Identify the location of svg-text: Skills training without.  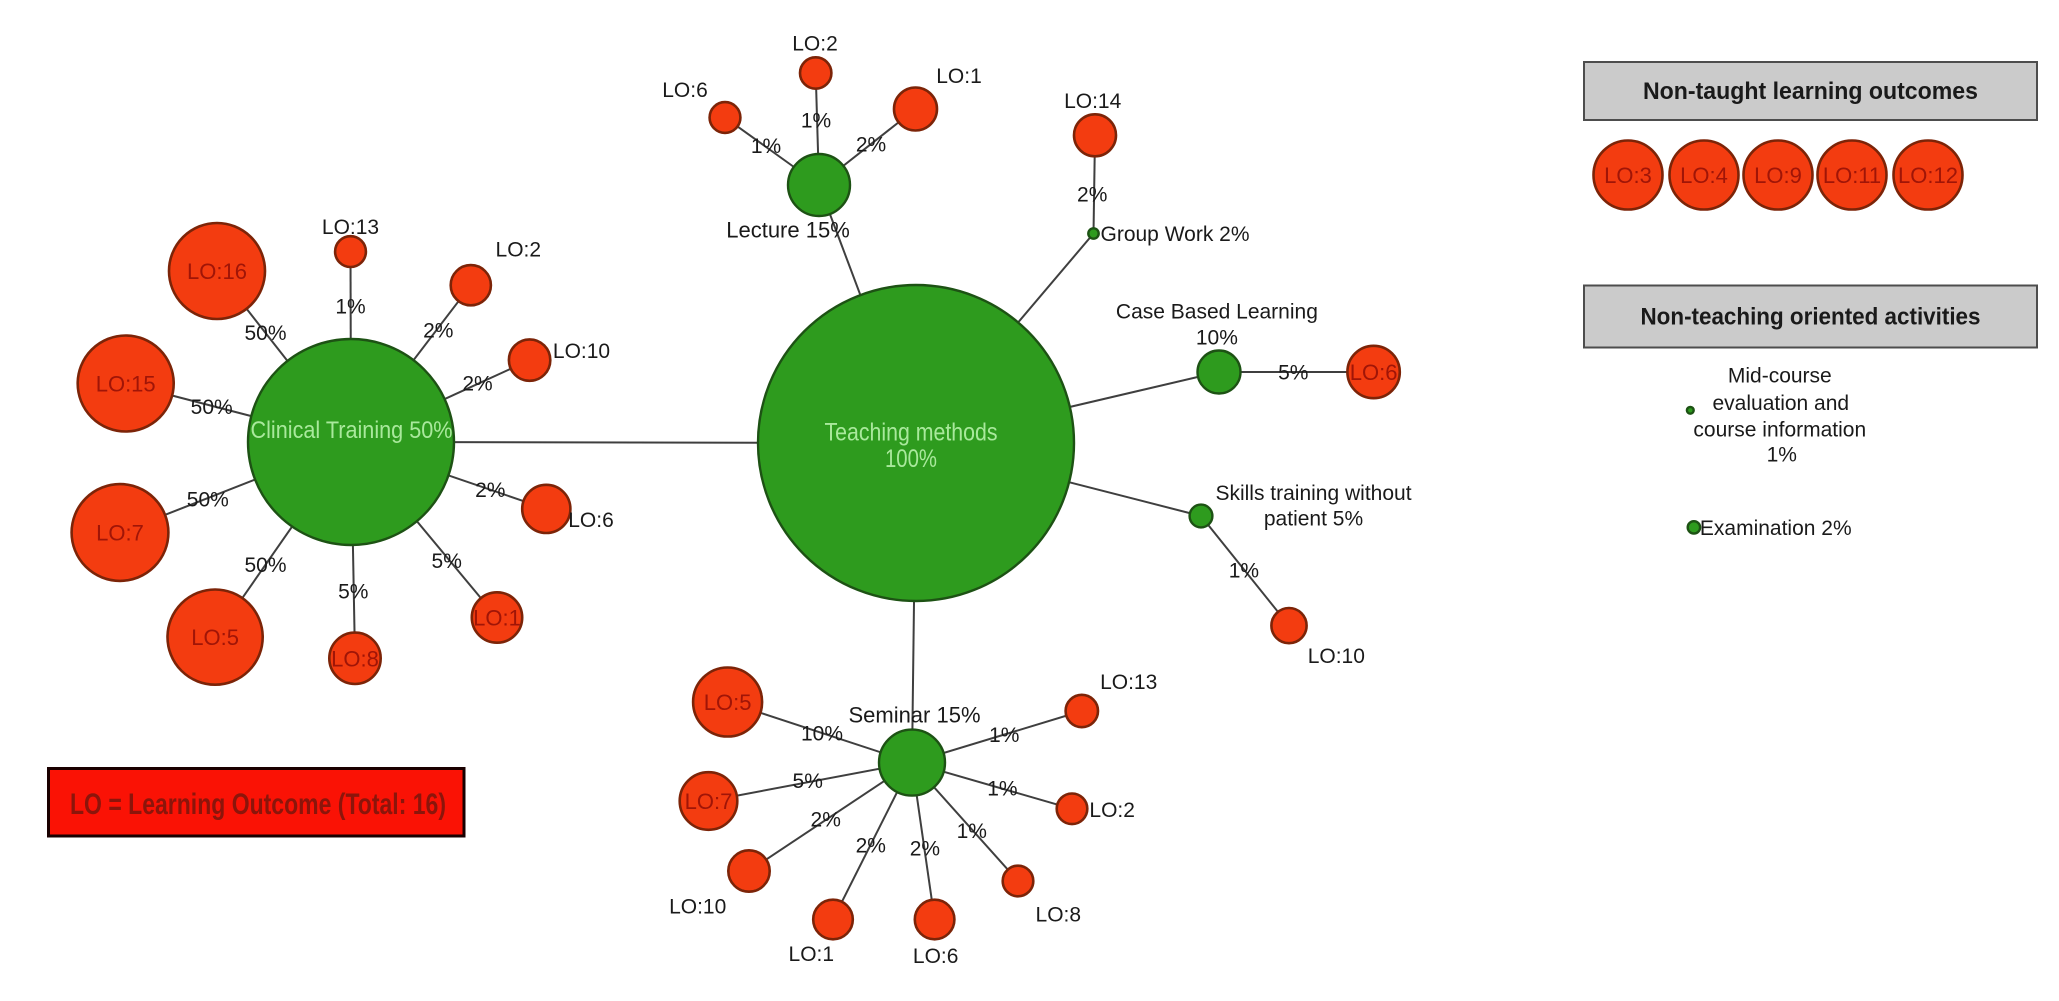
(1313, 493).